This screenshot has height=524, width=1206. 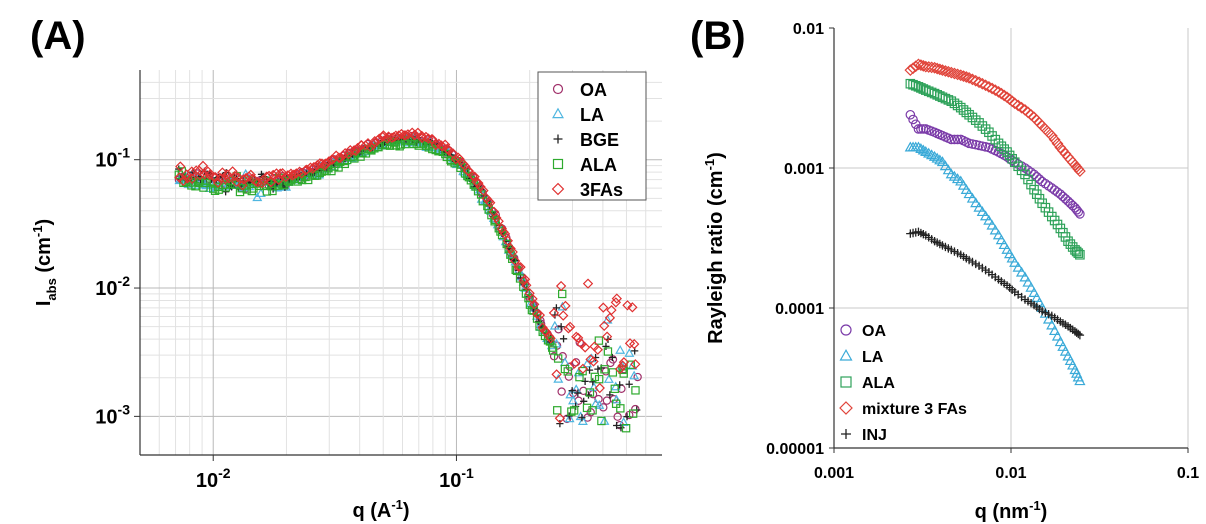 I want to click on legend-label: ALA, so click(x=878, y=383).